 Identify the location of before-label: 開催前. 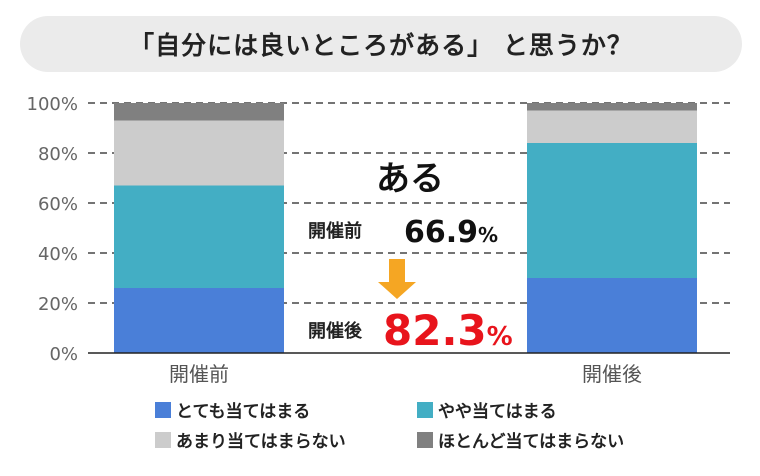
(335, 231).